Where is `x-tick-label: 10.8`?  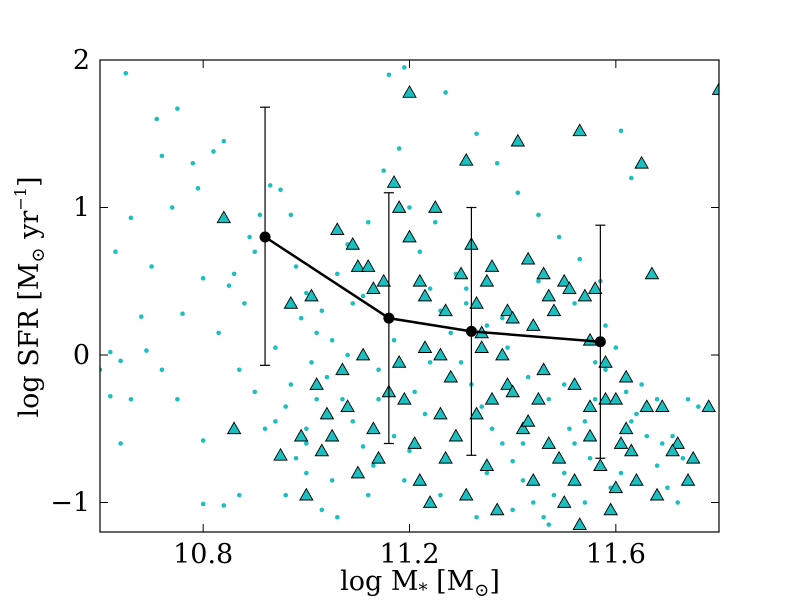 x-tick-label: 10.8 is located at coordinates (203, 554).